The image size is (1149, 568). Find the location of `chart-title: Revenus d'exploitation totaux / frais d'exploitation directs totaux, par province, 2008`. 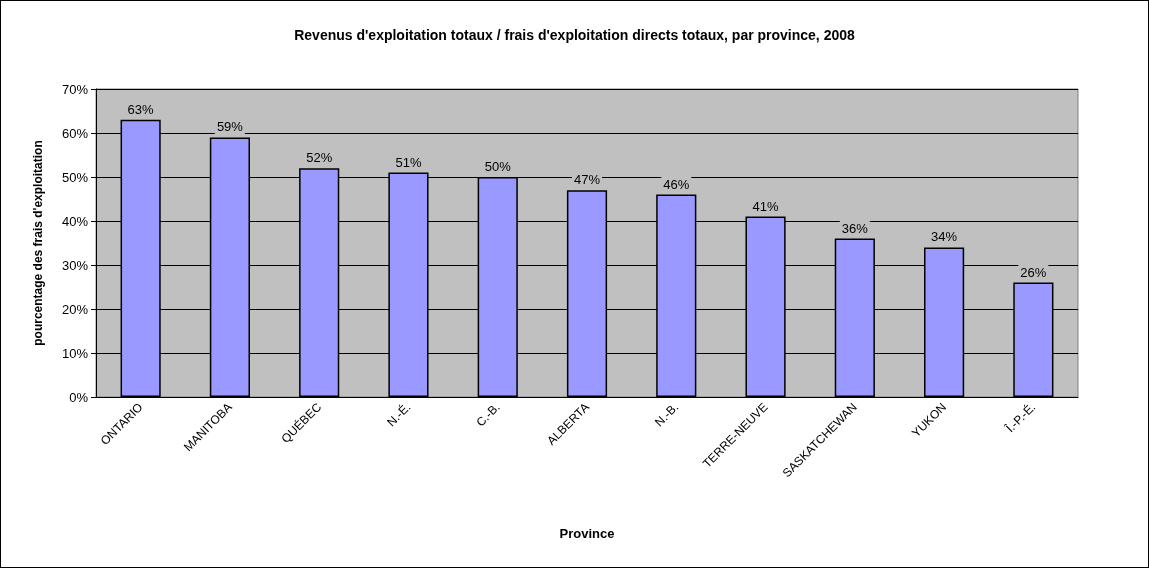

chart-title: Revenus d'exploitation totaux / frais d'exploitation directs totaux, par province, 2008 is located at coordinates (574, 35).